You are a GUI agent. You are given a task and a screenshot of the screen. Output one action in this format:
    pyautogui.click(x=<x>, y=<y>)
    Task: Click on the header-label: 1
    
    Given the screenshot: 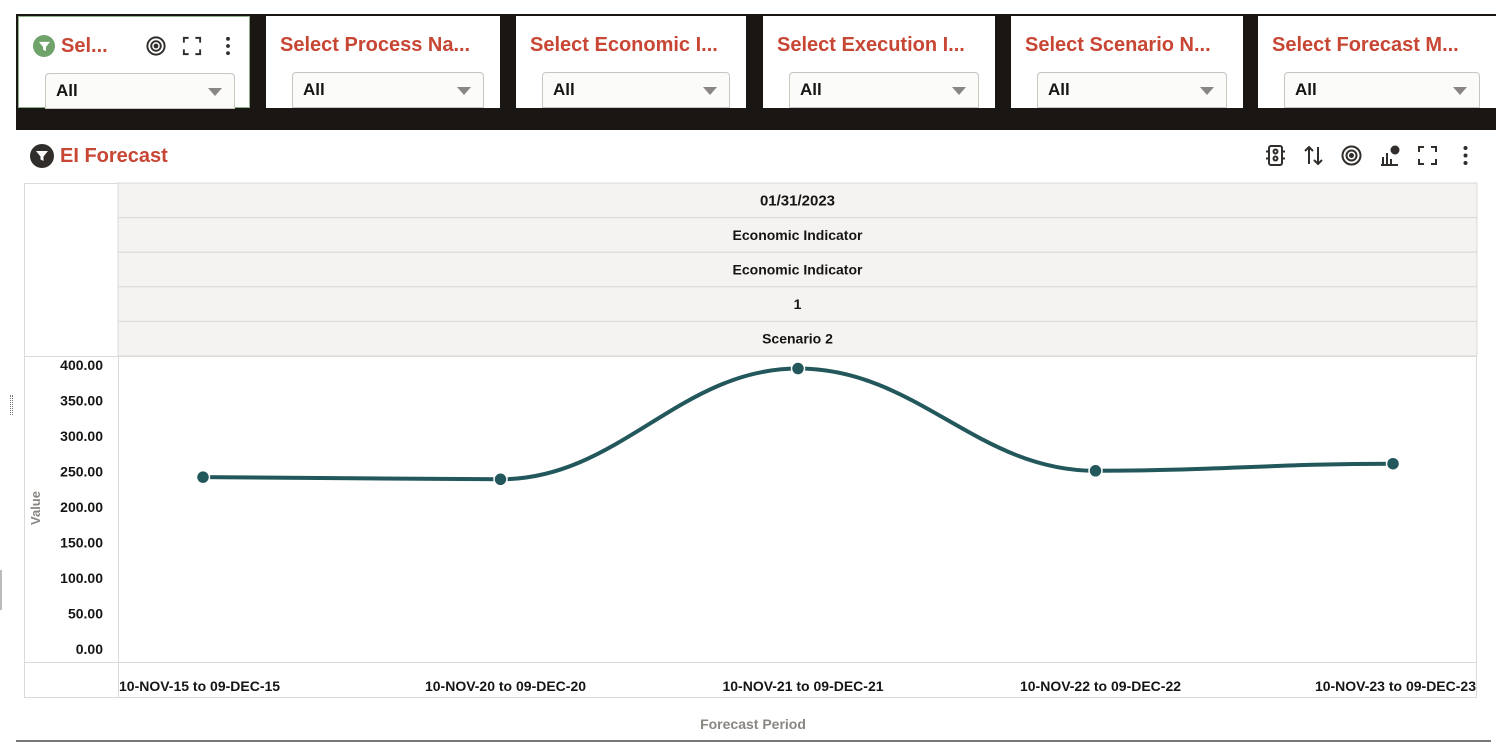 What is the action you would take?
    pyautogui.click(x=798, y=304)
    